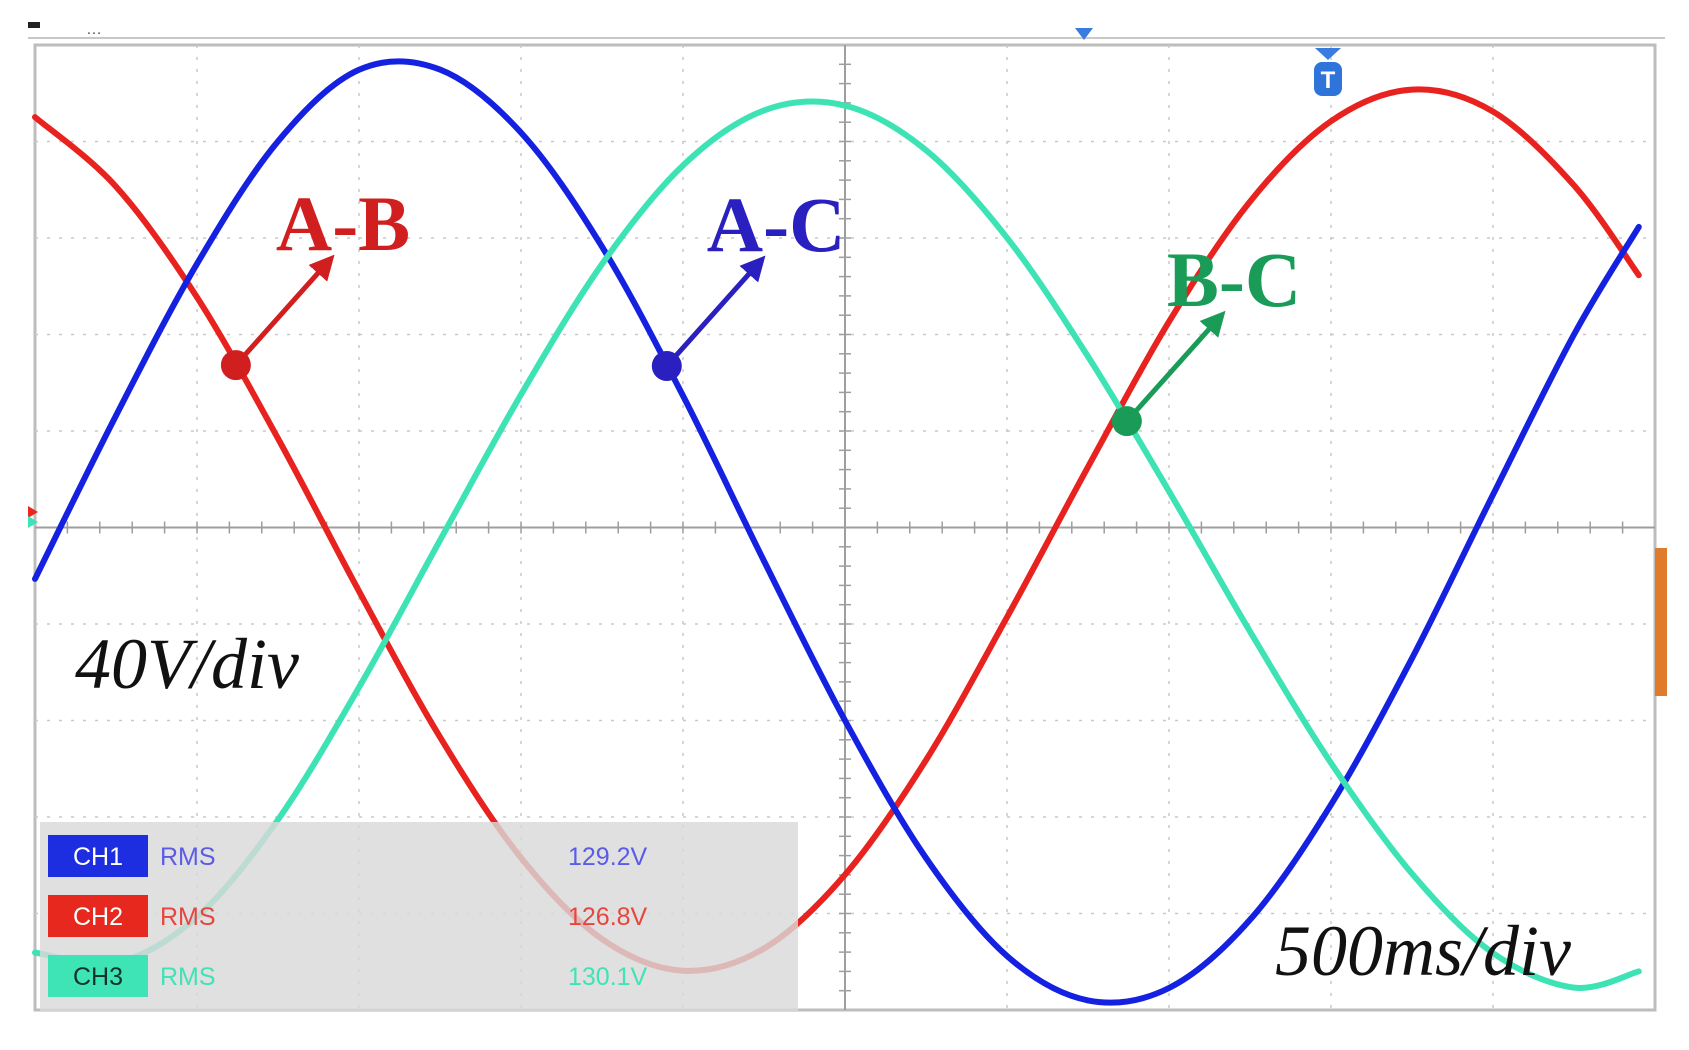 The image size is (1689, 1050). Describe the element at coordinates (343, 223) in the screenshot. I see `annotation-label: A-B` at that location.